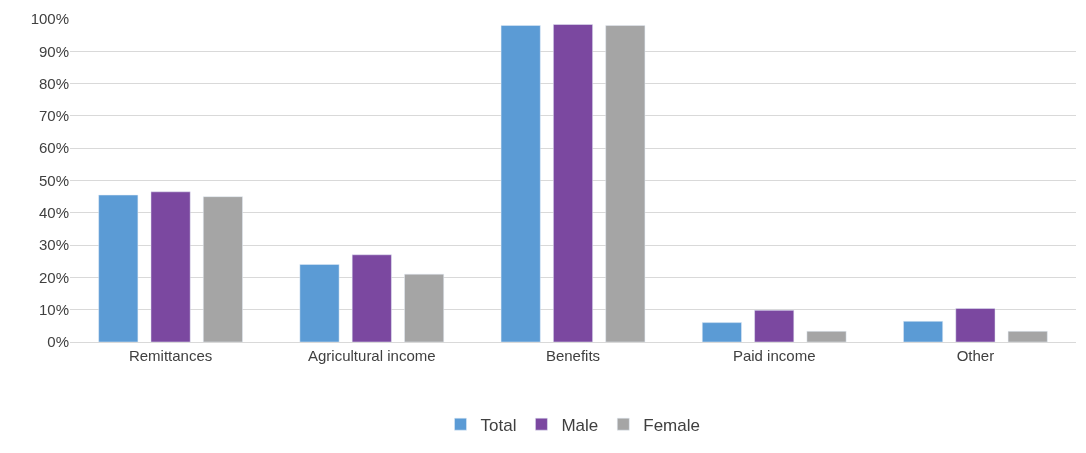 The width and height of the screenshot is (1086, 453). Describe the element at coordinates (580, 425) in the screenshot. I see `legend-label: Male` at that location.